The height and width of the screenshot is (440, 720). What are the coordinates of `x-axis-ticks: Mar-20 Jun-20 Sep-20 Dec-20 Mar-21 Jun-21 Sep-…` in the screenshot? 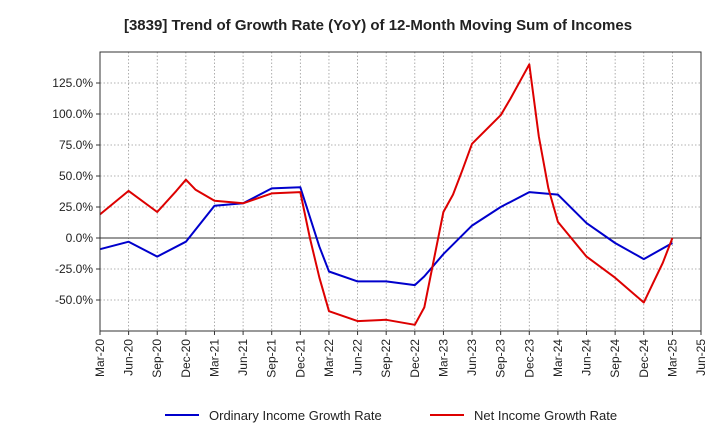 It's located at (400, 354).